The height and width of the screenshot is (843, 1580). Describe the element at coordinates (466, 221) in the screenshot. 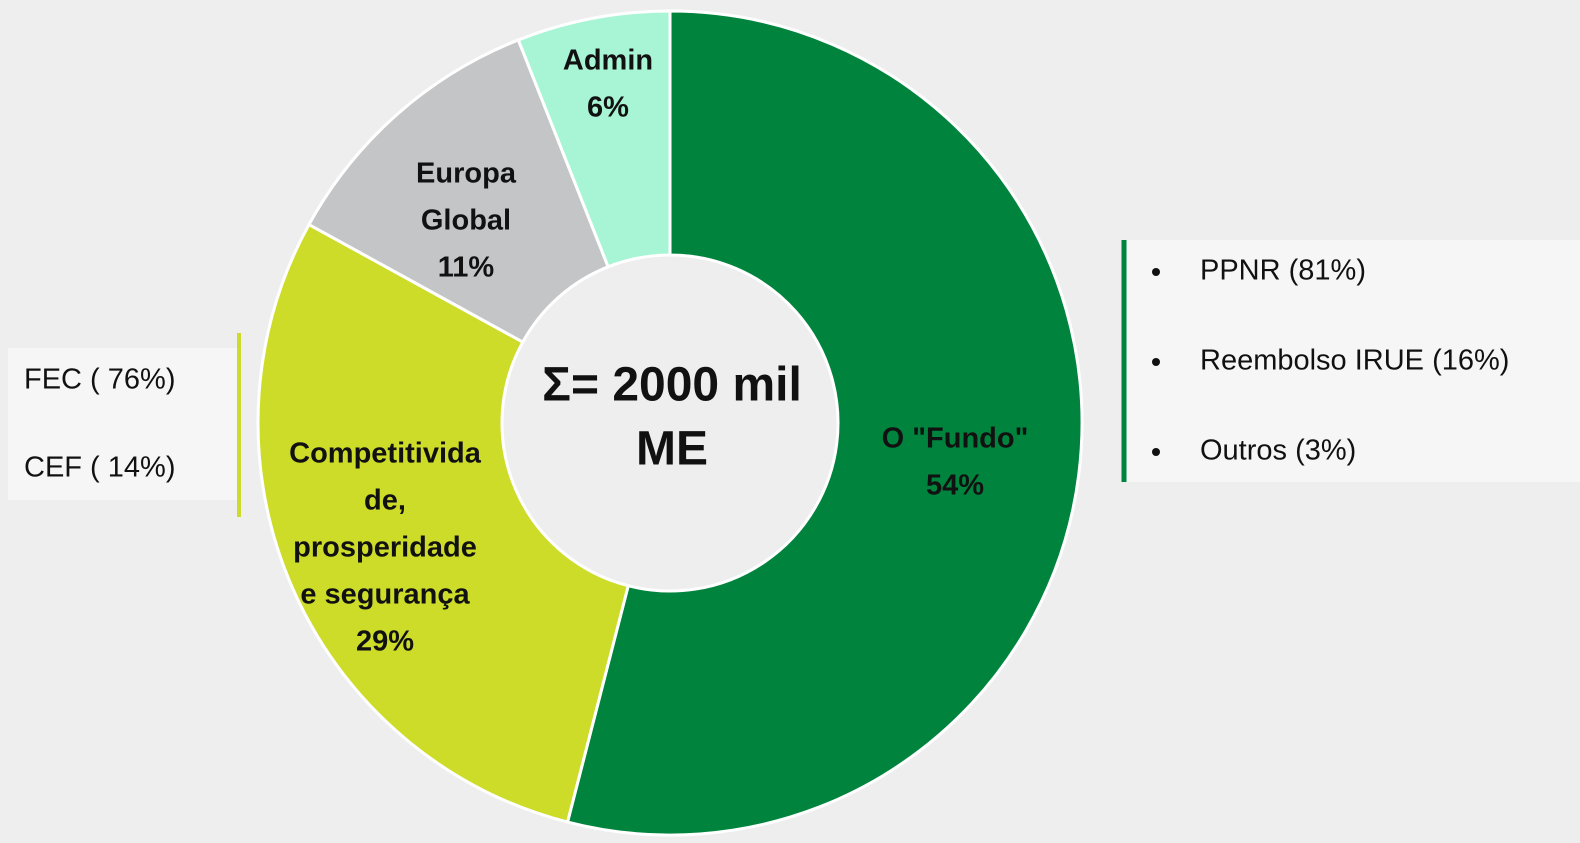

I see `slice-label: Global` at that location.